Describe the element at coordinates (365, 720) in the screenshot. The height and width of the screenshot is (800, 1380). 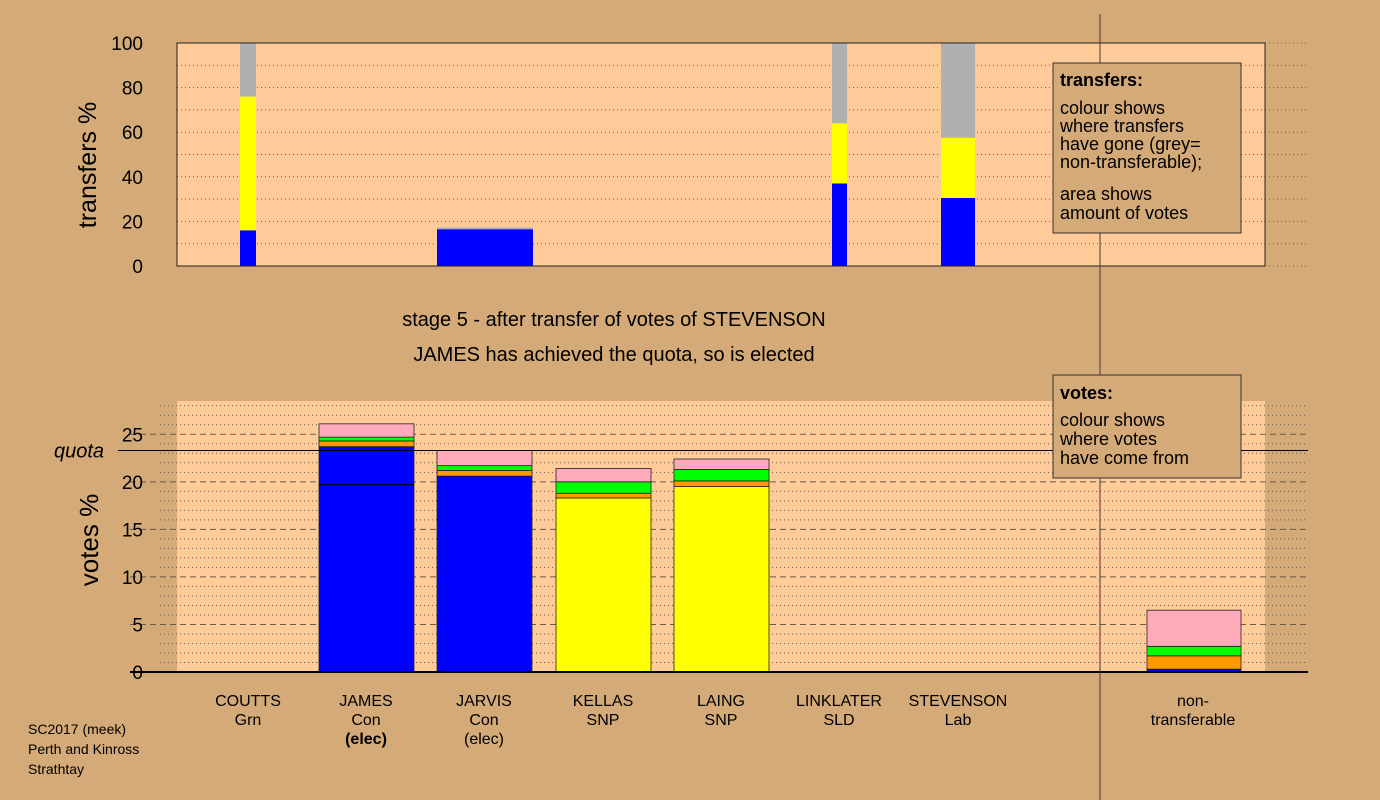
I see `candidate-party-1: Con` at that location.